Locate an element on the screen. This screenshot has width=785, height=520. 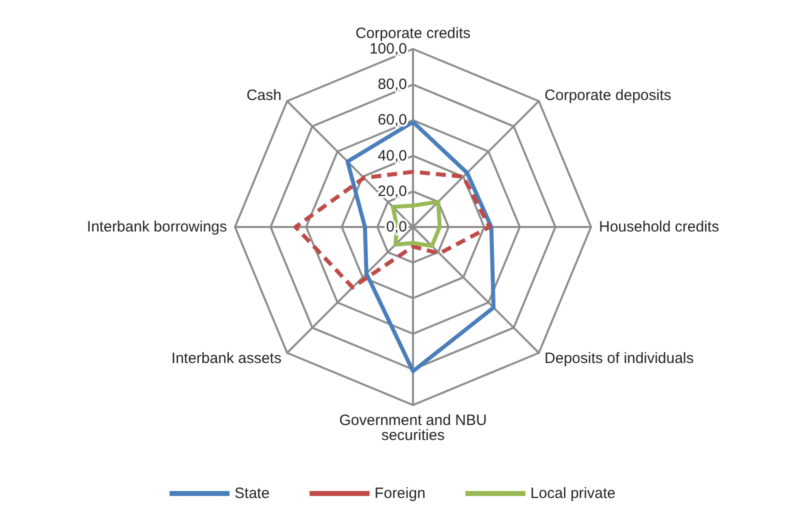
legend-label: Local private is located at coordinates (573, 493).